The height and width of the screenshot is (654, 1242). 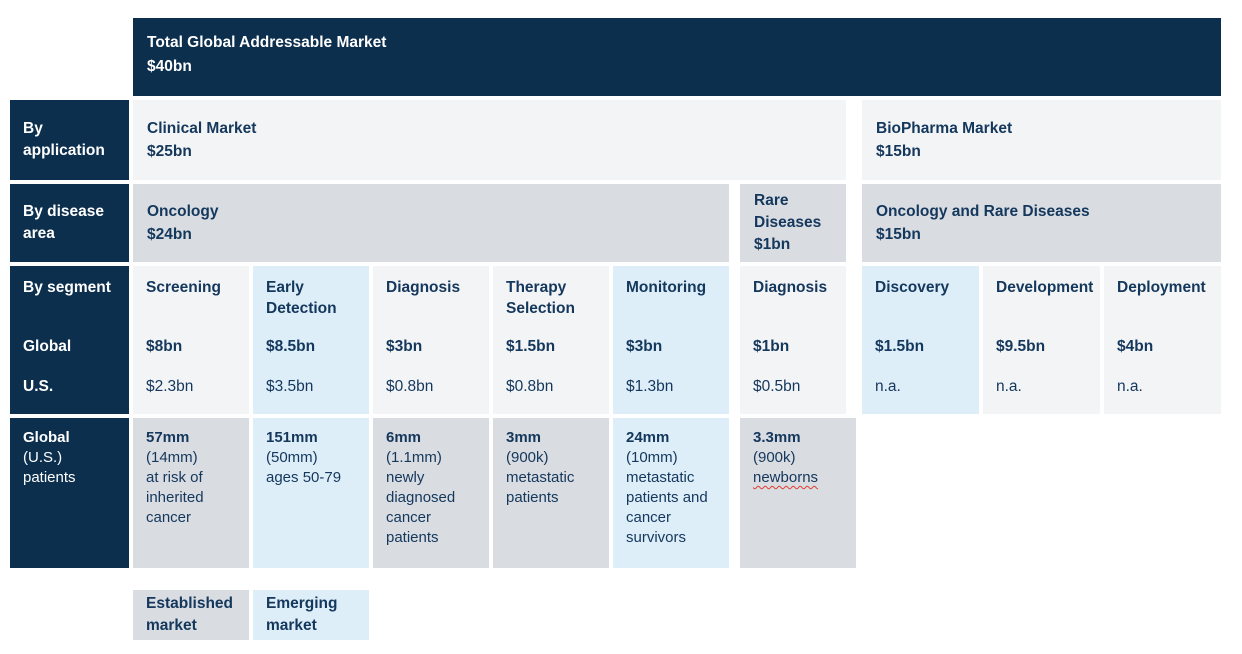 What do you see at coordinates (202, 128) in the screenshot?
I see `clinical-market-name: Clinical Market` at bounding box center [202, 128].